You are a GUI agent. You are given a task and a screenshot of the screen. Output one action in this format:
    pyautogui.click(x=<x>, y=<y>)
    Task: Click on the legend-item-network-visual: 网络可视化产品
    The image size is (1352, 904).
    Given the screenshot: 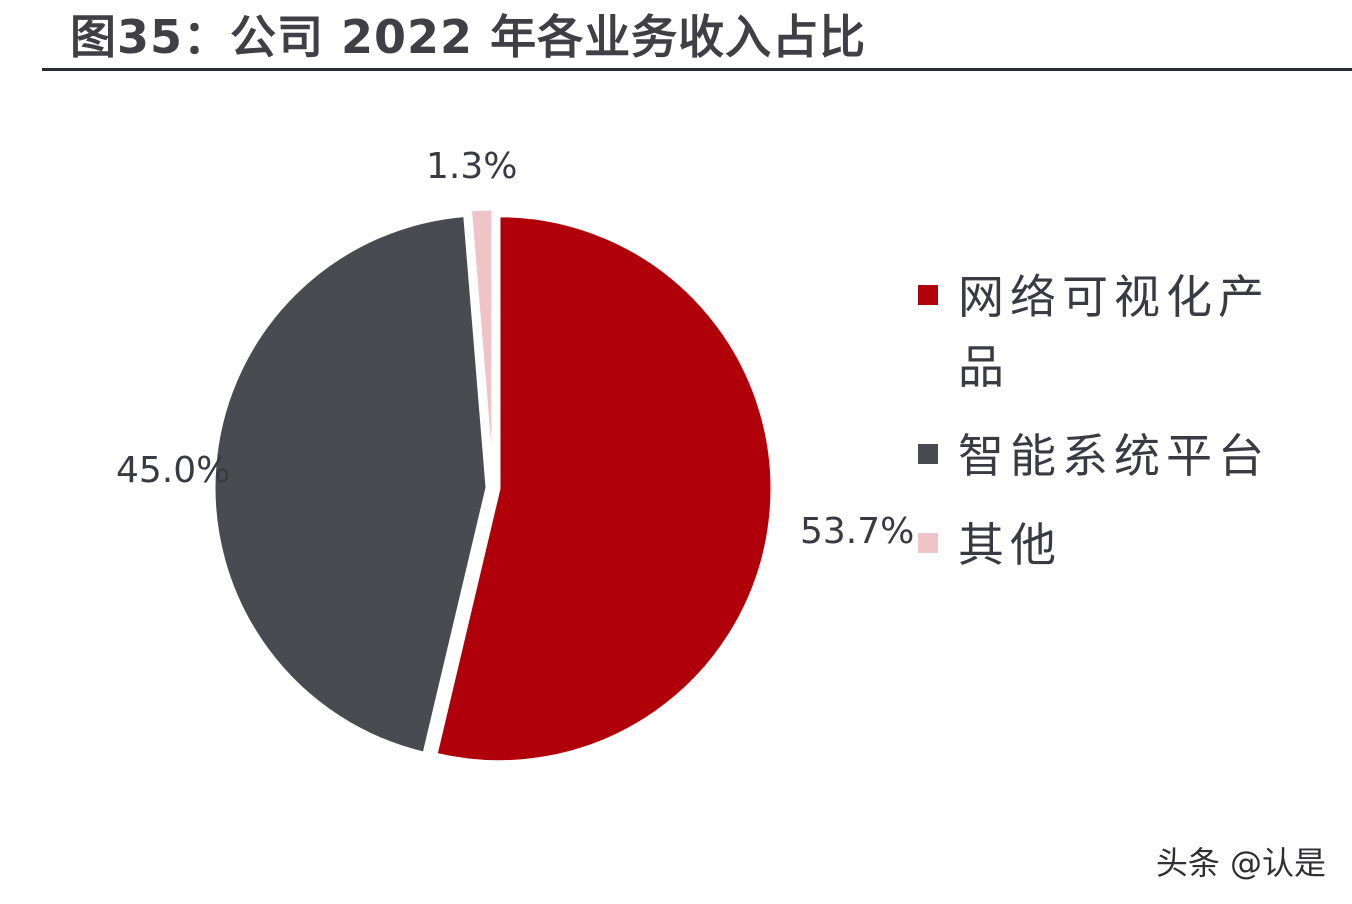 What is the action you would take?
    pyautogui.click(x=1114, y=332)
    